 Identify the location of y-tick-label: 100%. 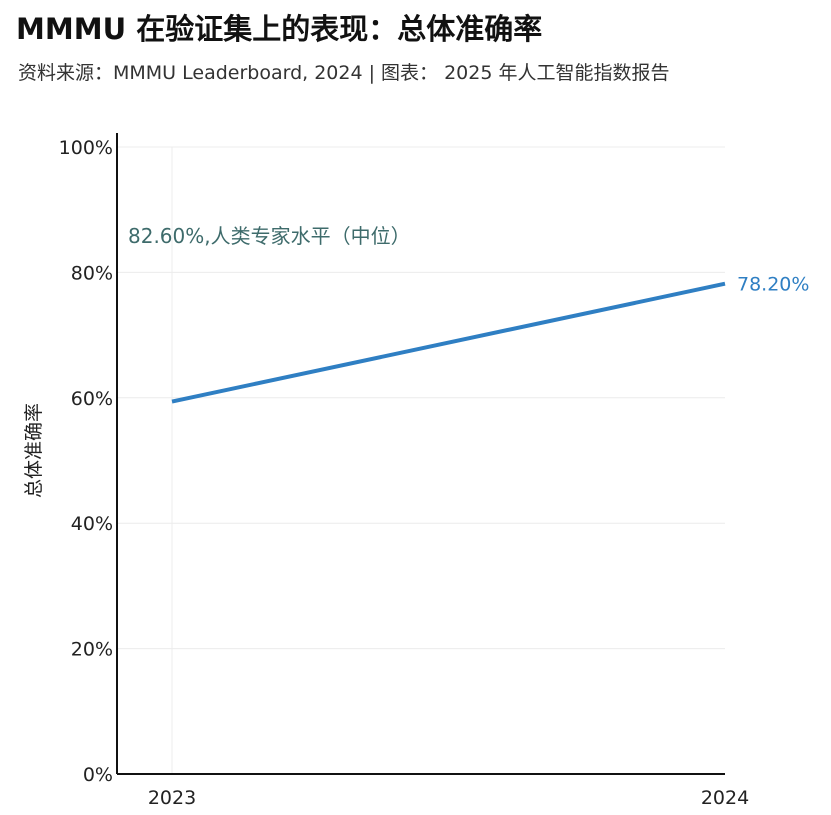
(86, 148).